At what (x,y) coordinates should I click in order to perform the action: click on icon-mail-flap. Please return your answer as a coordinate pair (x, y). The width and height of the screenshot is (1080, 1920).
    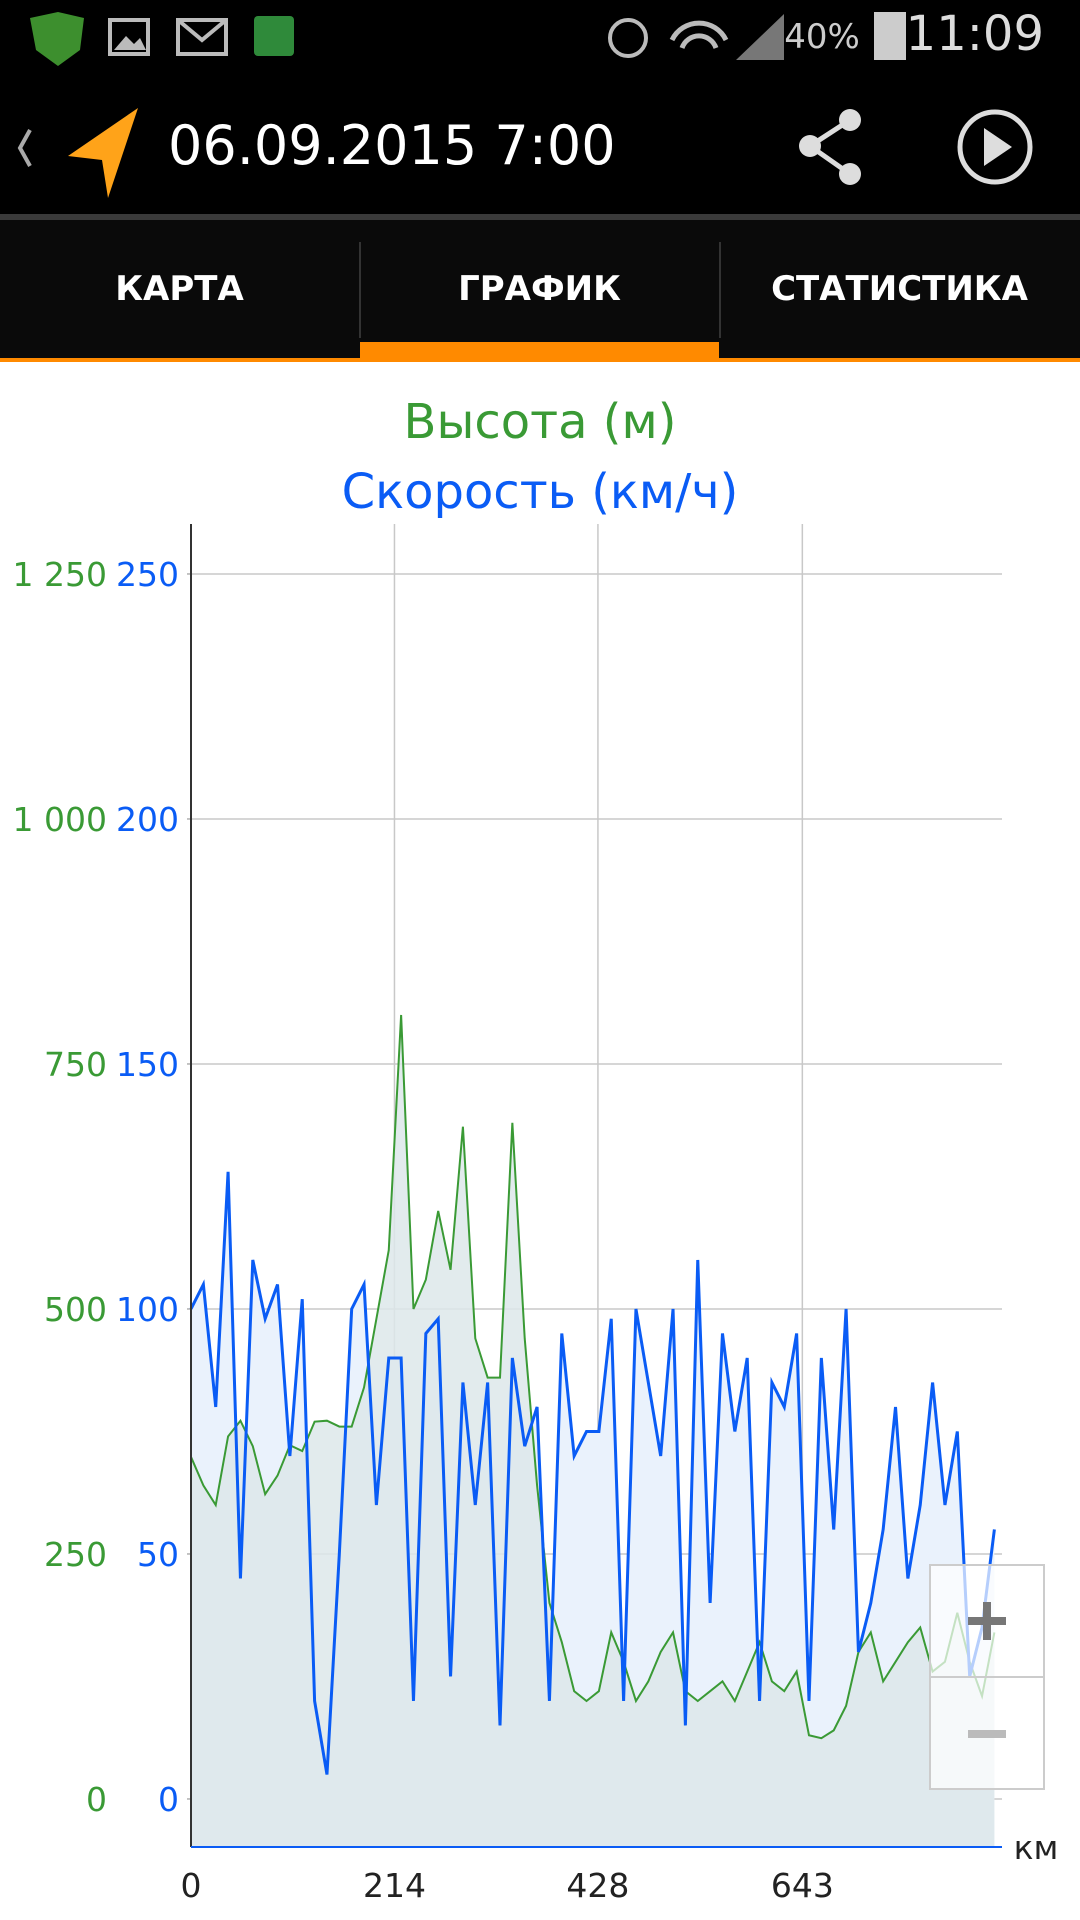
    Looking at the image, I should click on (202, 30).